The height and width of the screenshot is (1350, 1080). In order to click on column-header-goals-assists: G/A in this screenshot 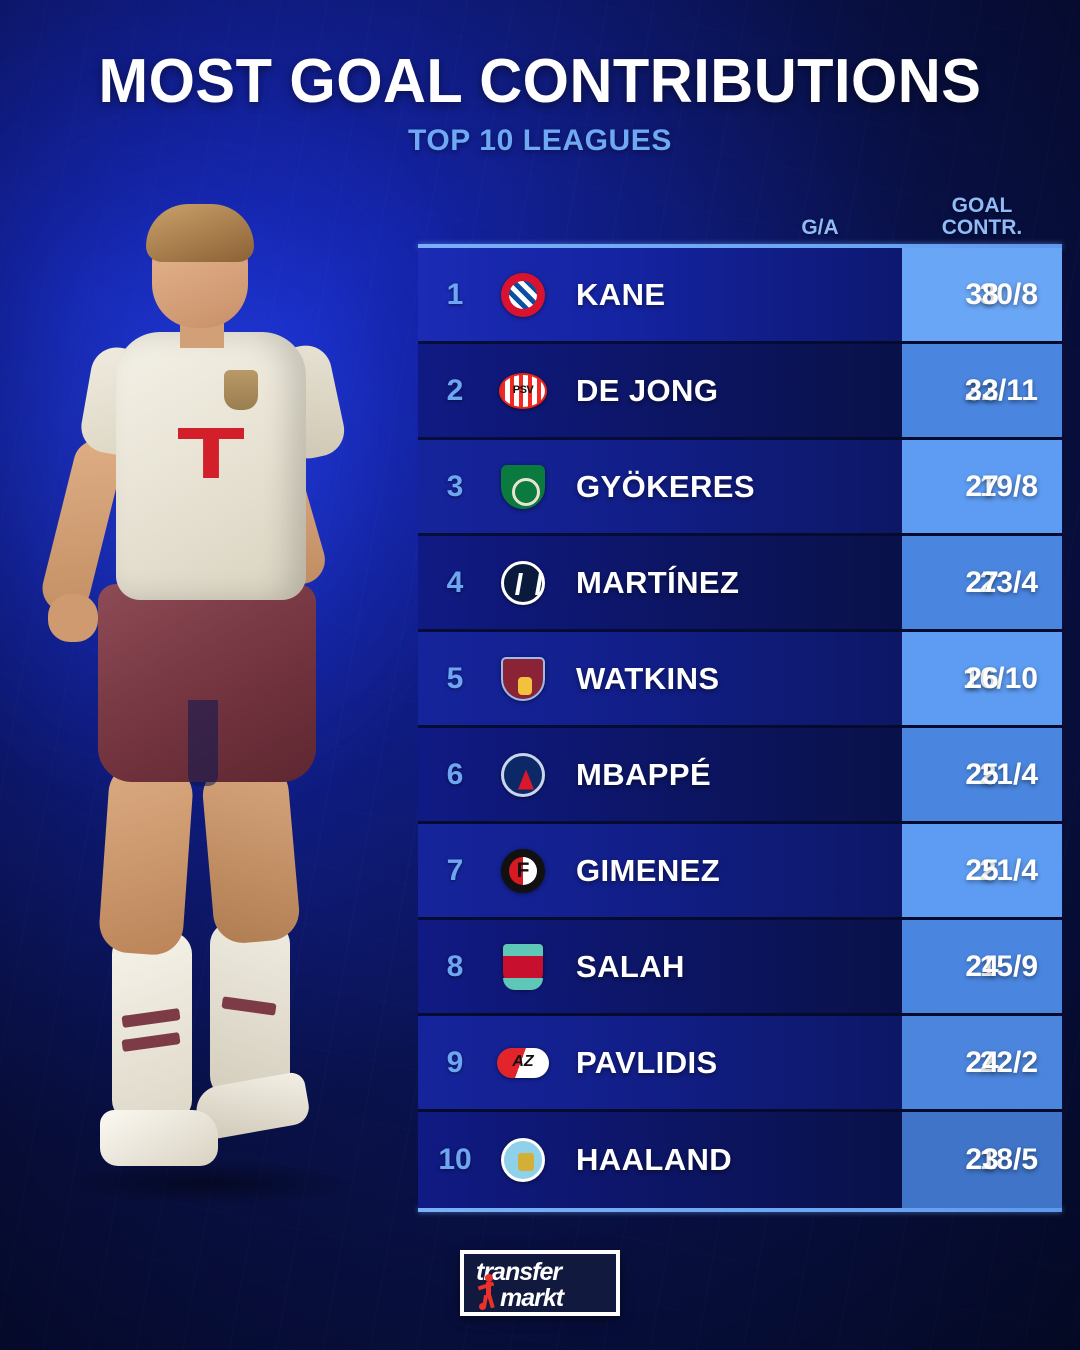, I will do `click(820, 228)`.